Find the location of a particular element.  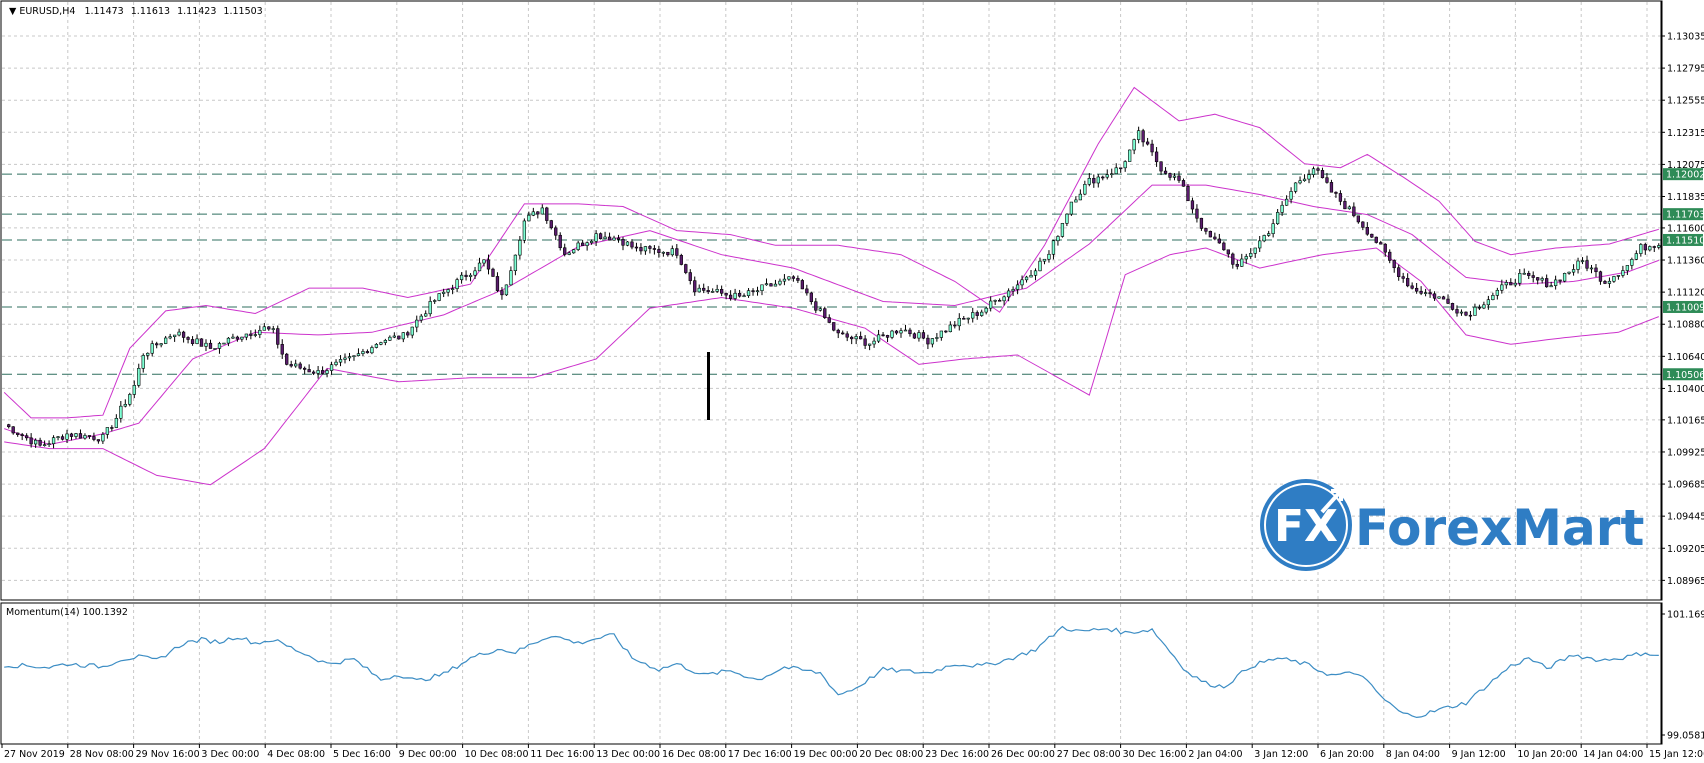

logo-badge: FX is located at coordinates (1306, 526).